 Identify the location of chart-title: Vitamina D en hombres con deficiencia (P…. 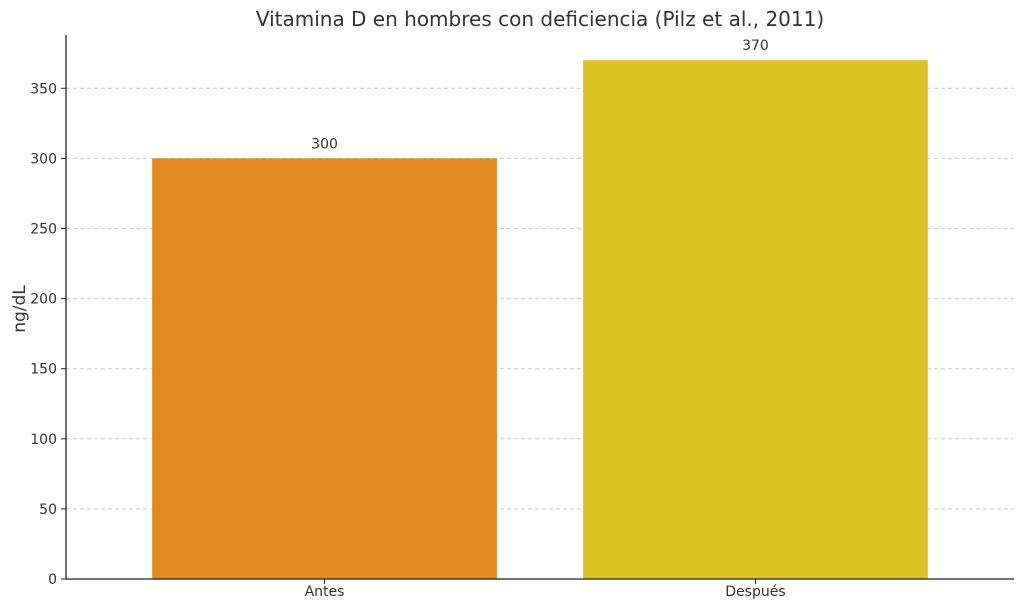
(540, 19).